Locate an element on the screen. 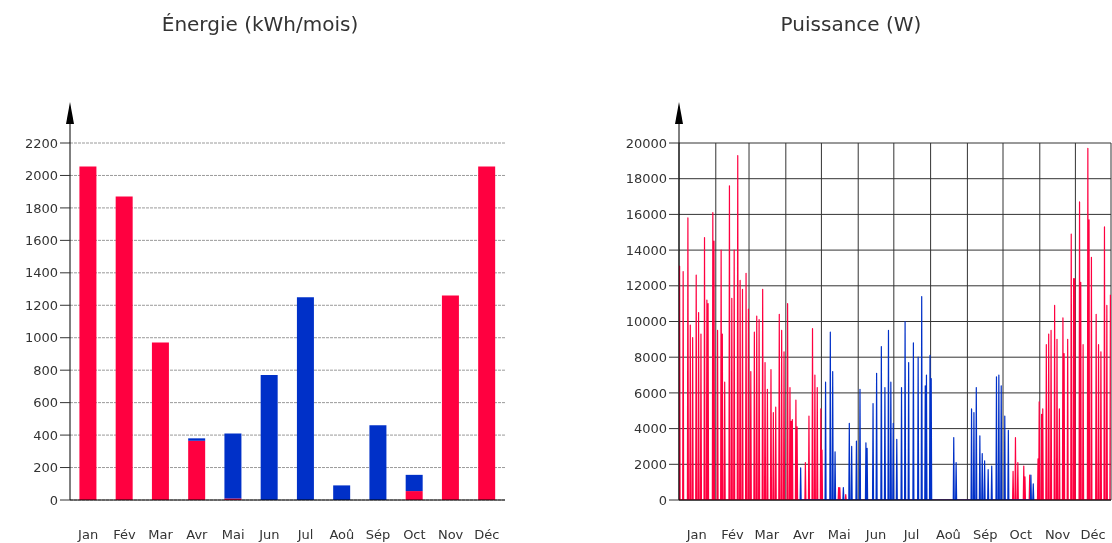 Image resolution: width=1112 pixels, height=543 pixels. chart-title: Énergie (kWh/mois) is located at coordinates (260, 24).